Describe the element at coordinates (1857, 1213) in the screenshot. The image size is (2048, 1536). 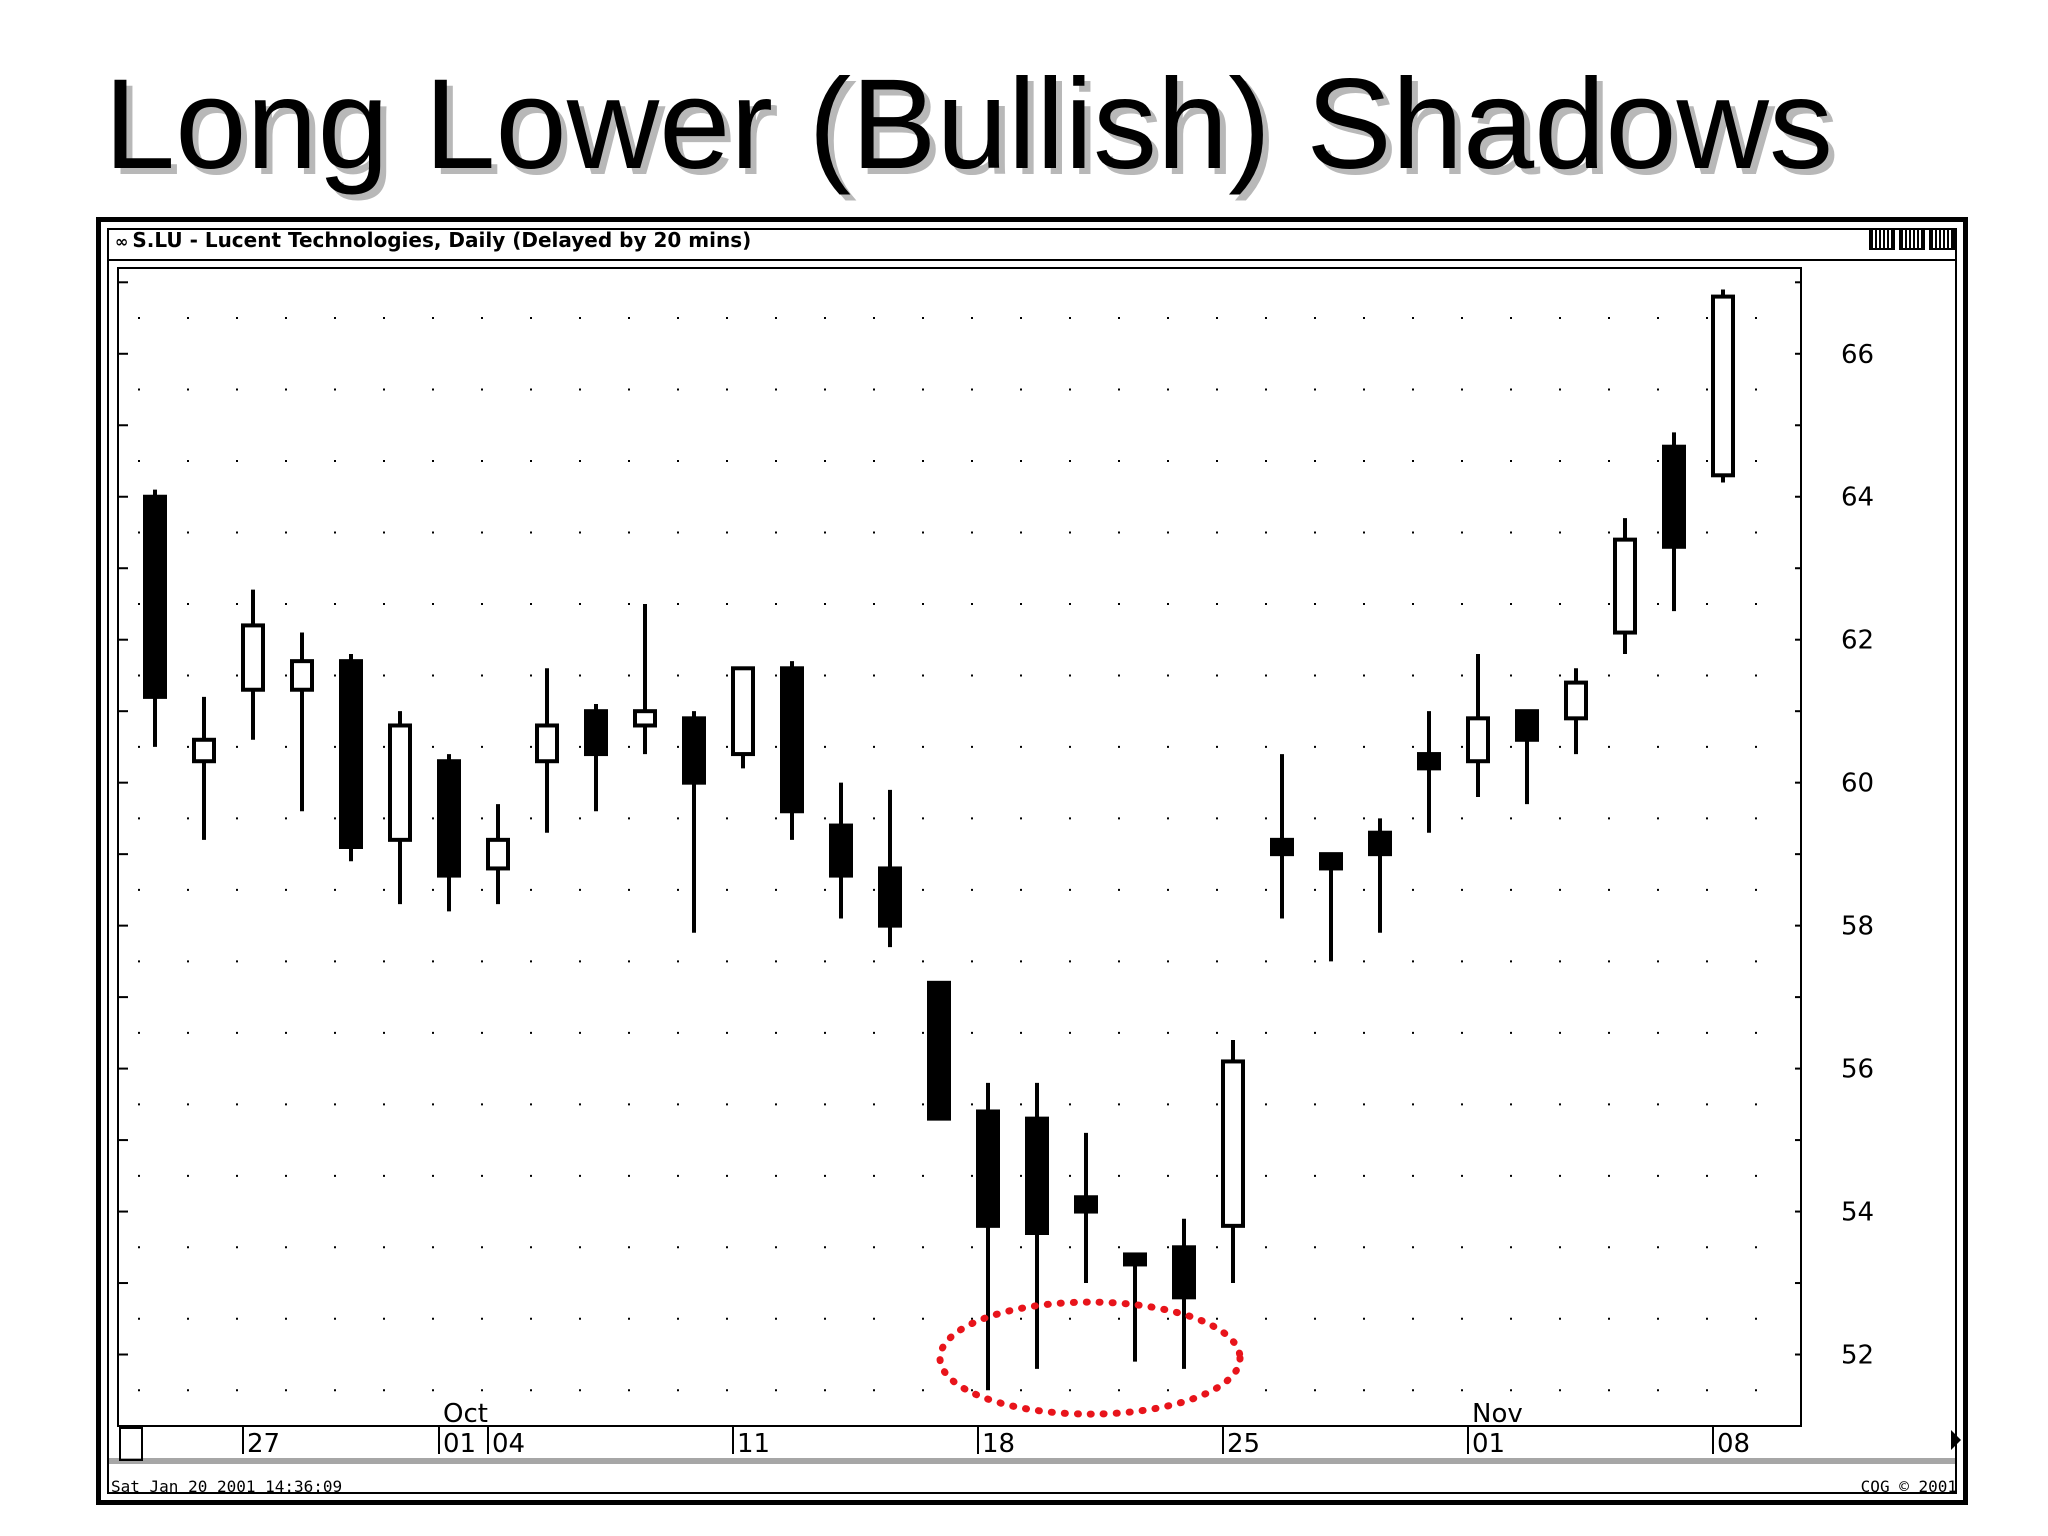
I see `y-tick-label: 54` at that location.